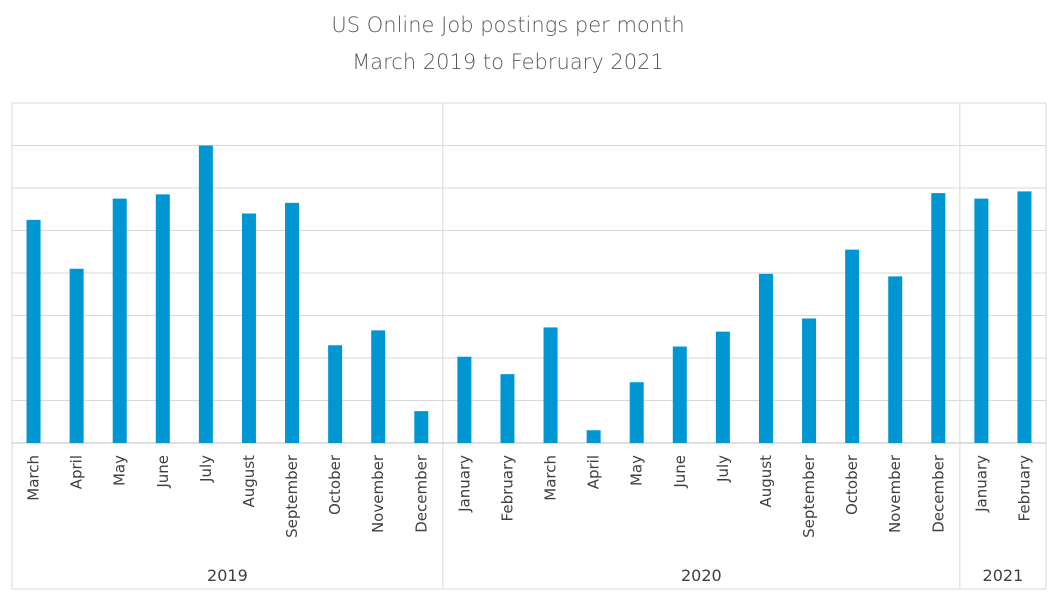  What do you see at coordinates (508, 62) in the screenshot?
I see `chart-subtitle: March 2019 to February 2021` at bounding box center [508, 62].